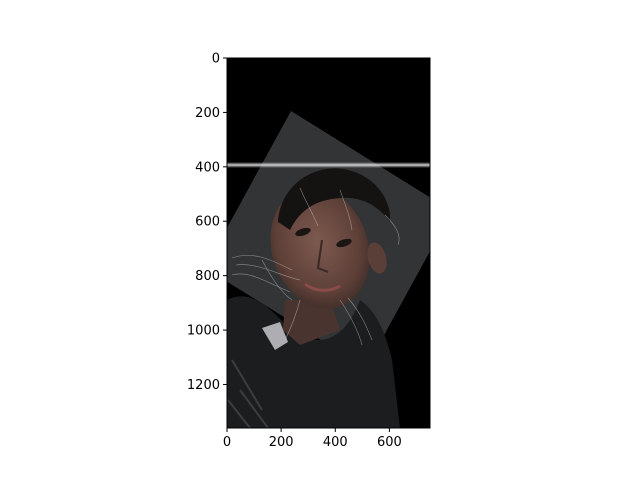 Image resolution: width=640 pixels, height=480 pixels. What do you see at coordinates (311, 322) in the screenshot?
I see `neck-shape` at bounding box center [311, 322].